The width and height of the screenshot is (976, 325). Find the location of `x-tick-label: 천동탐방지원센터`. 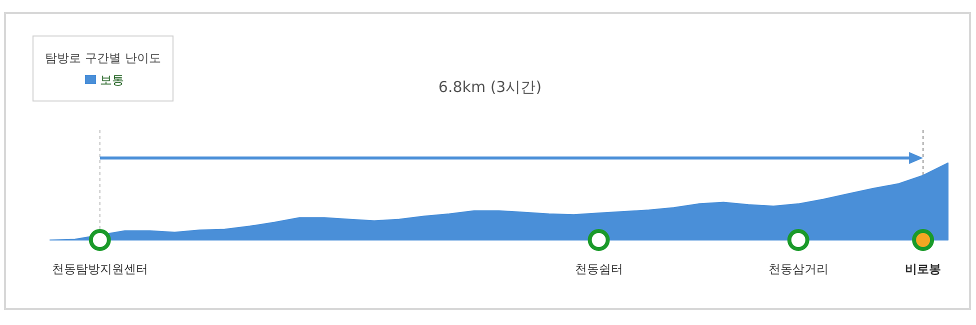

x-tick-label: 천동탐방지원센터 is located at coordinates (100, 269).